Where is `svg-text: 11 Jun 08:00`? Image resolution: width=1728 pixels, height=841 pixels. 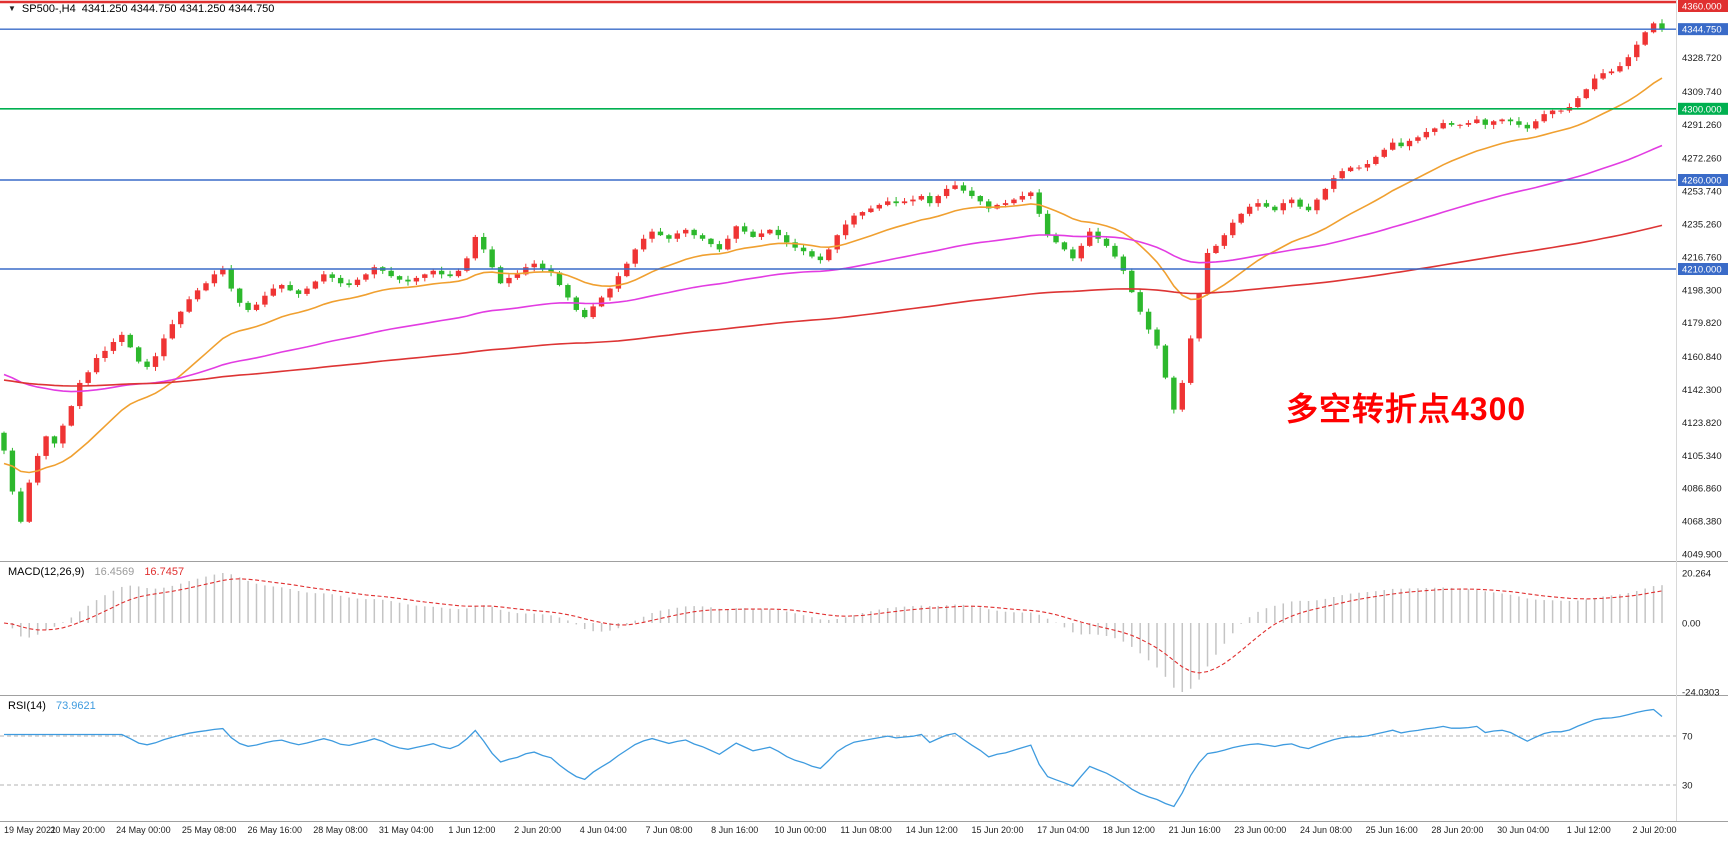
svg-text: 11 Jun 08:00 is located at coordinates (865, 830).